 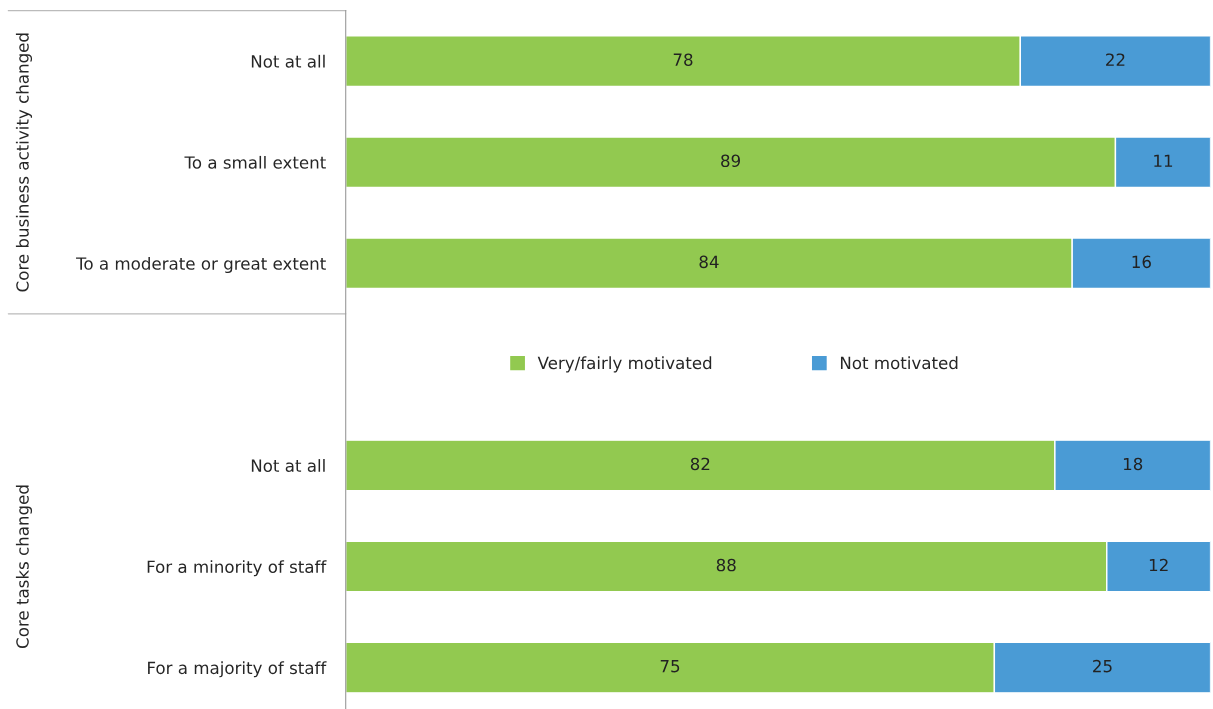 What do you see at coordinates (624, 364) in the screenshot?
I see `legend-label: Very/fairly motivated` at bounding box center [624, 364].